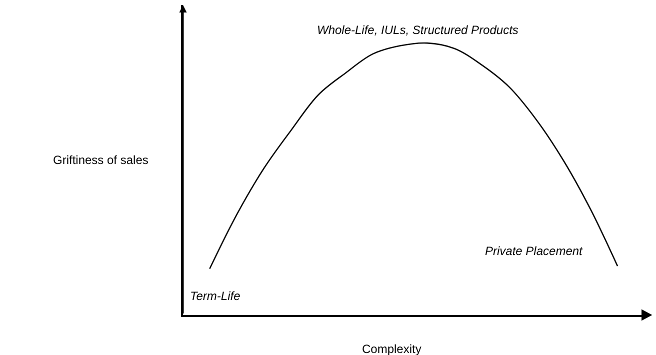  What do you see at coordinates (100, 160) in the screenshot?
I see `y-axis-title: Griftiness of sales` at bounding box center [100, 160].